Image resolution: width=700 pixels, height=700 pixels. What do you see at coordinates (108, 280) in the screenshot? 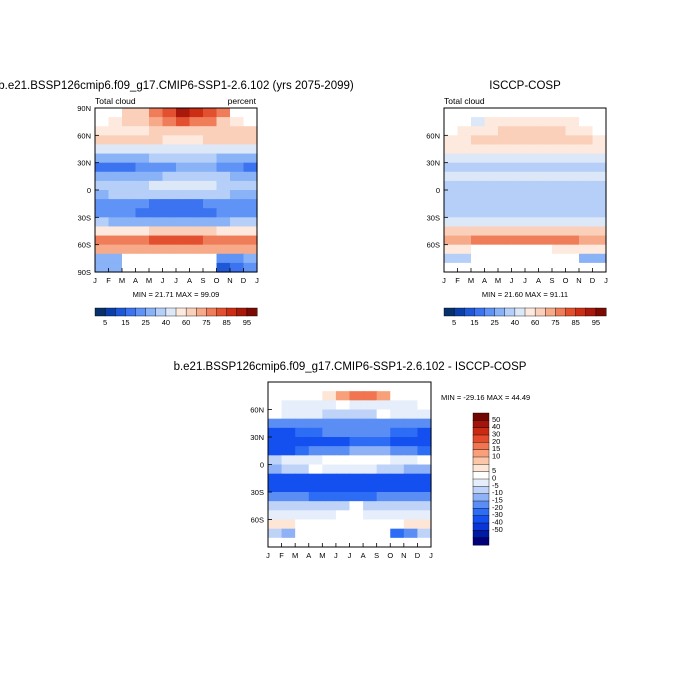
I see `x-tick-label: F` at bounding box center [108, 280].